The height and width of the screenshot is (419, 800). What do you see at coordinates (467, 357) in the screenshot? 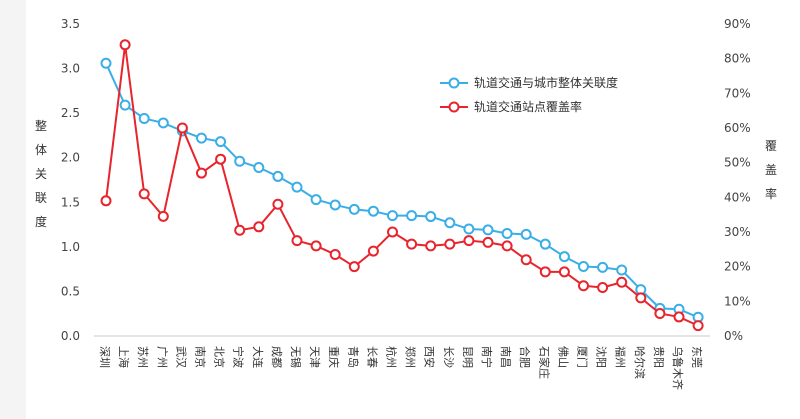
I see `category-label: 昆明` at bounding box center [467, 357].